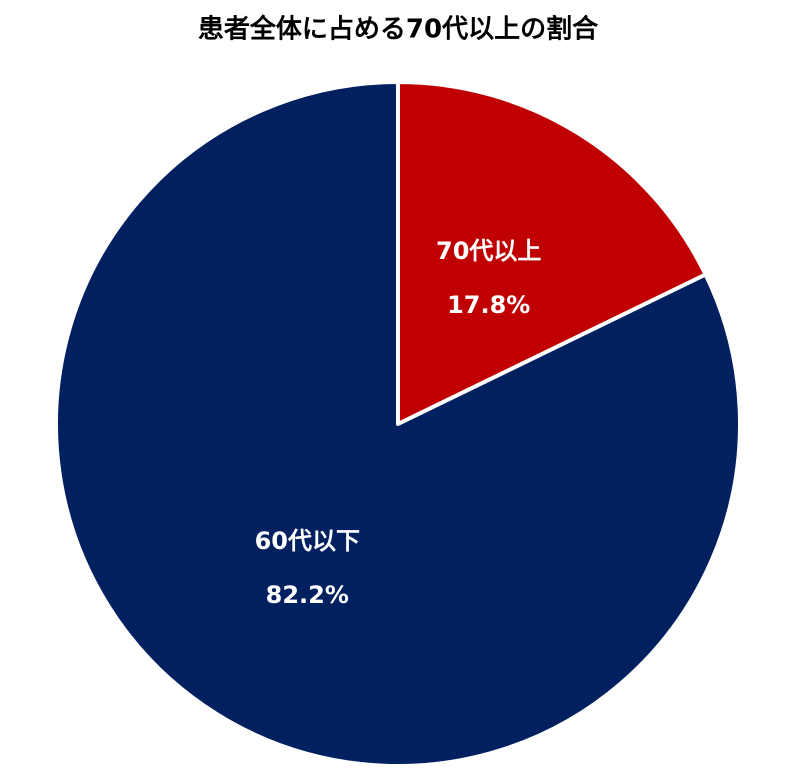 The image size is (800, 782). I want to click on slice-category-label: 60代以下, so click(307, 541).